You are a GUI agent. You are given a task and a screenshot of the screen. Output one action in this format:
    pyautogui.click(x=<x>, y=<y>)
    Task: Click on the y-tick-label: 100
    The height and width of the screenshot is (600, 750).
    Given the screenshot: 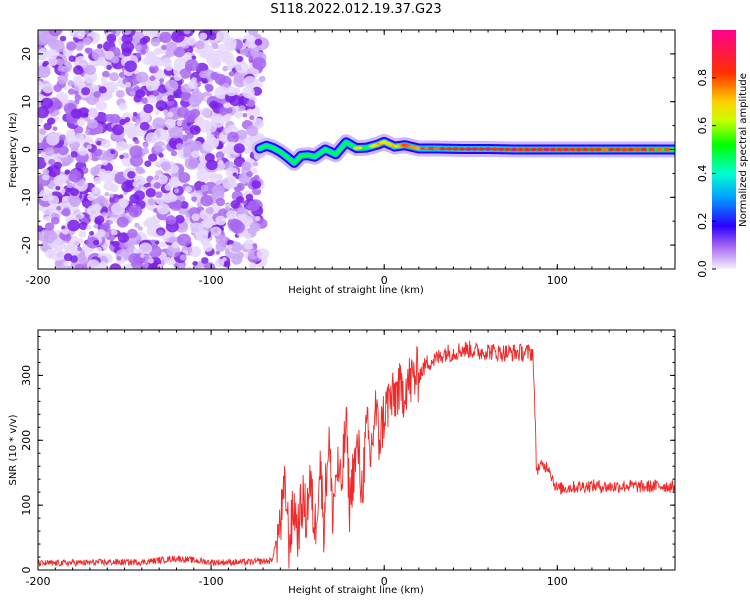 What is the action you would take?
    pyautogui.click(x=26, y=505)
    